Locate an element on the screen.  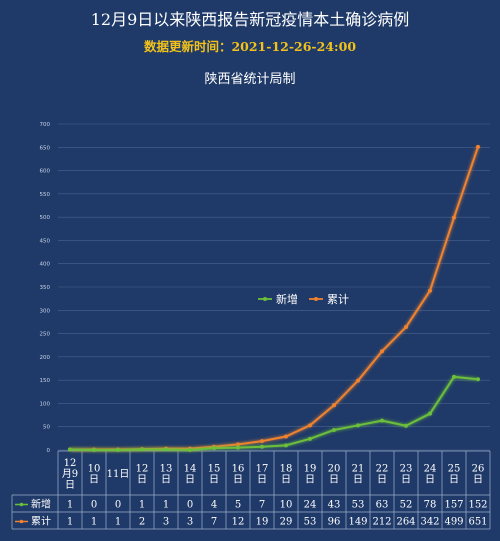
table-value: 5 is located at coordinates (238, 505).